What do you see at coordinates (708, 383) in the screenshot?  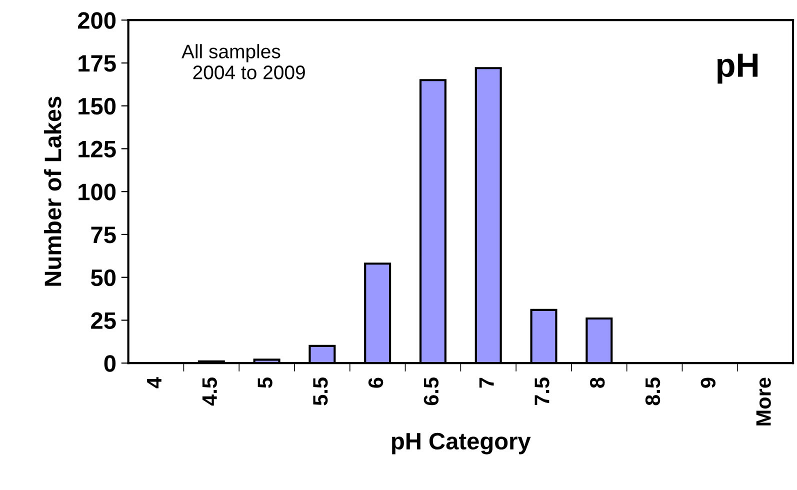 I see `x-tick-label: 9` at bounding box center [708, 383].